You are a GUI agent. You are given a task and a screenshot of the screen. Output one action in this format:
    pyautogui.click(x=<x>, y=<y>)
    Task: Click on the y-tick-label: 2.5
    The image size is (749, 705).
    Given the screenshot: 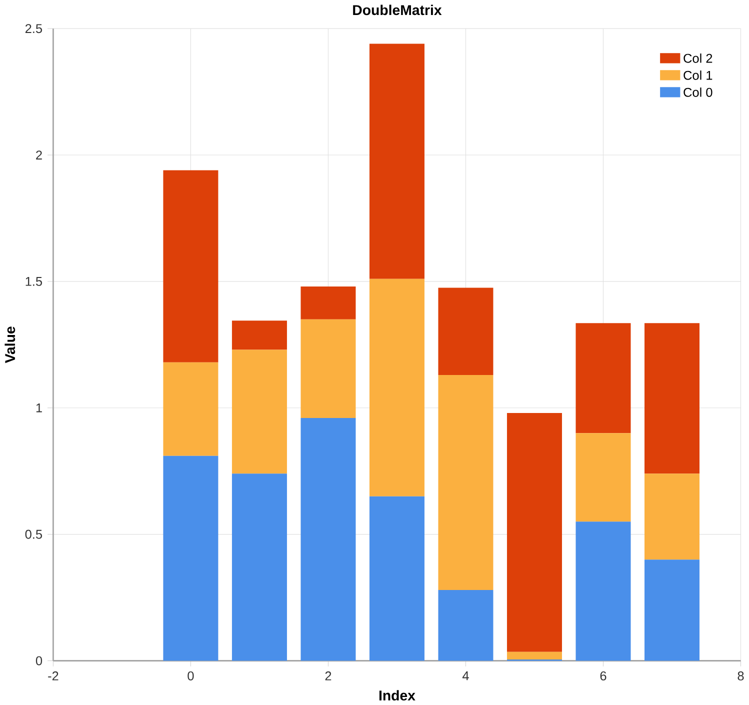 What is the action you would take?
    pyautogui.click(x=33, y=28)
    